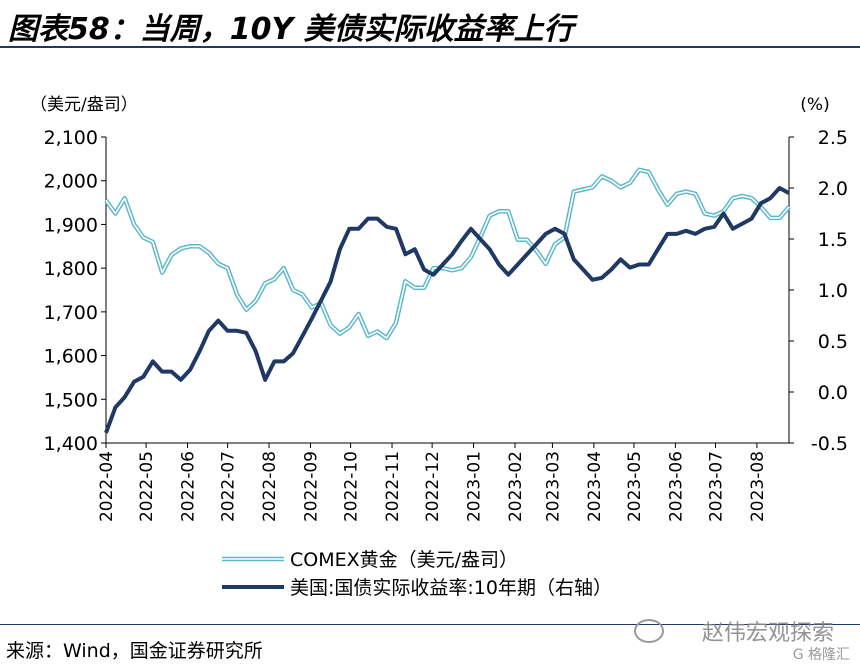 This screenshot has width=860, height=665. What do you see at coordinates (270, 486) in the screenshot?
I see `x-tick-label: 2022-08` at bounding box center [270, 486].